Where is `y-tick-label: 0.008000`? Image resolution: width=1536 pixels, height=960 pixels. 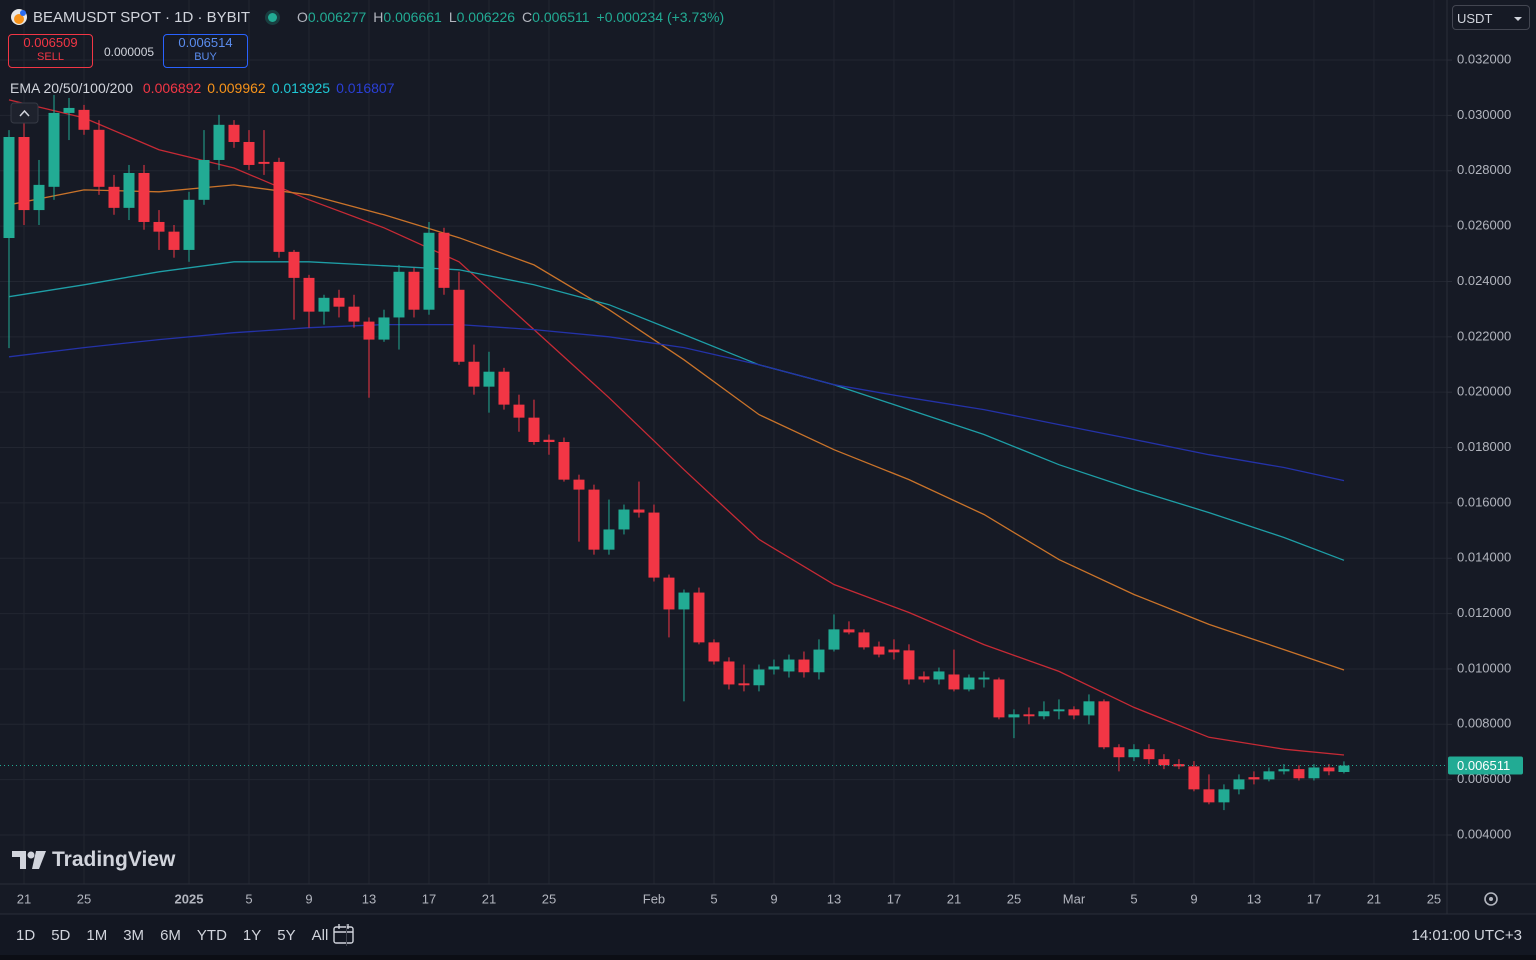 y-tick-label: 0.008000 is located at coordinates (1484, 723).